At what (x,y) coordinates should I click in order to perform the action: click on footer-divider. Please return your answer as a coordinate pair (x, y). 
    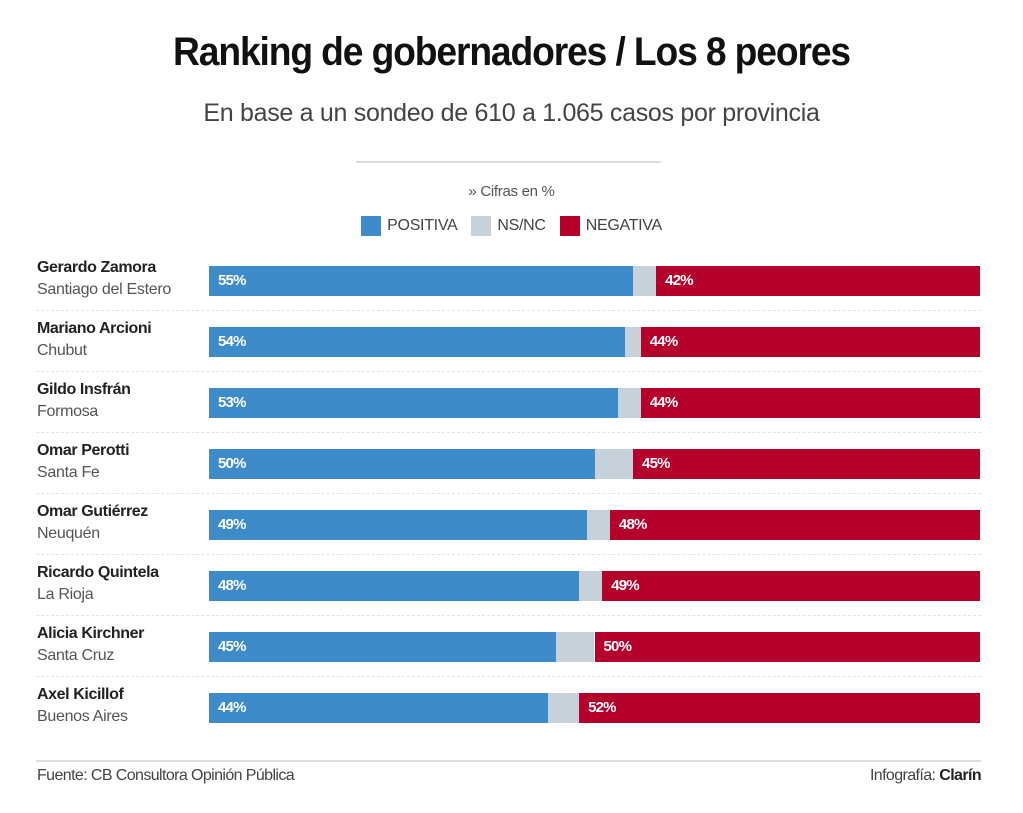
    Looking at the image, I should click on (508, 761).